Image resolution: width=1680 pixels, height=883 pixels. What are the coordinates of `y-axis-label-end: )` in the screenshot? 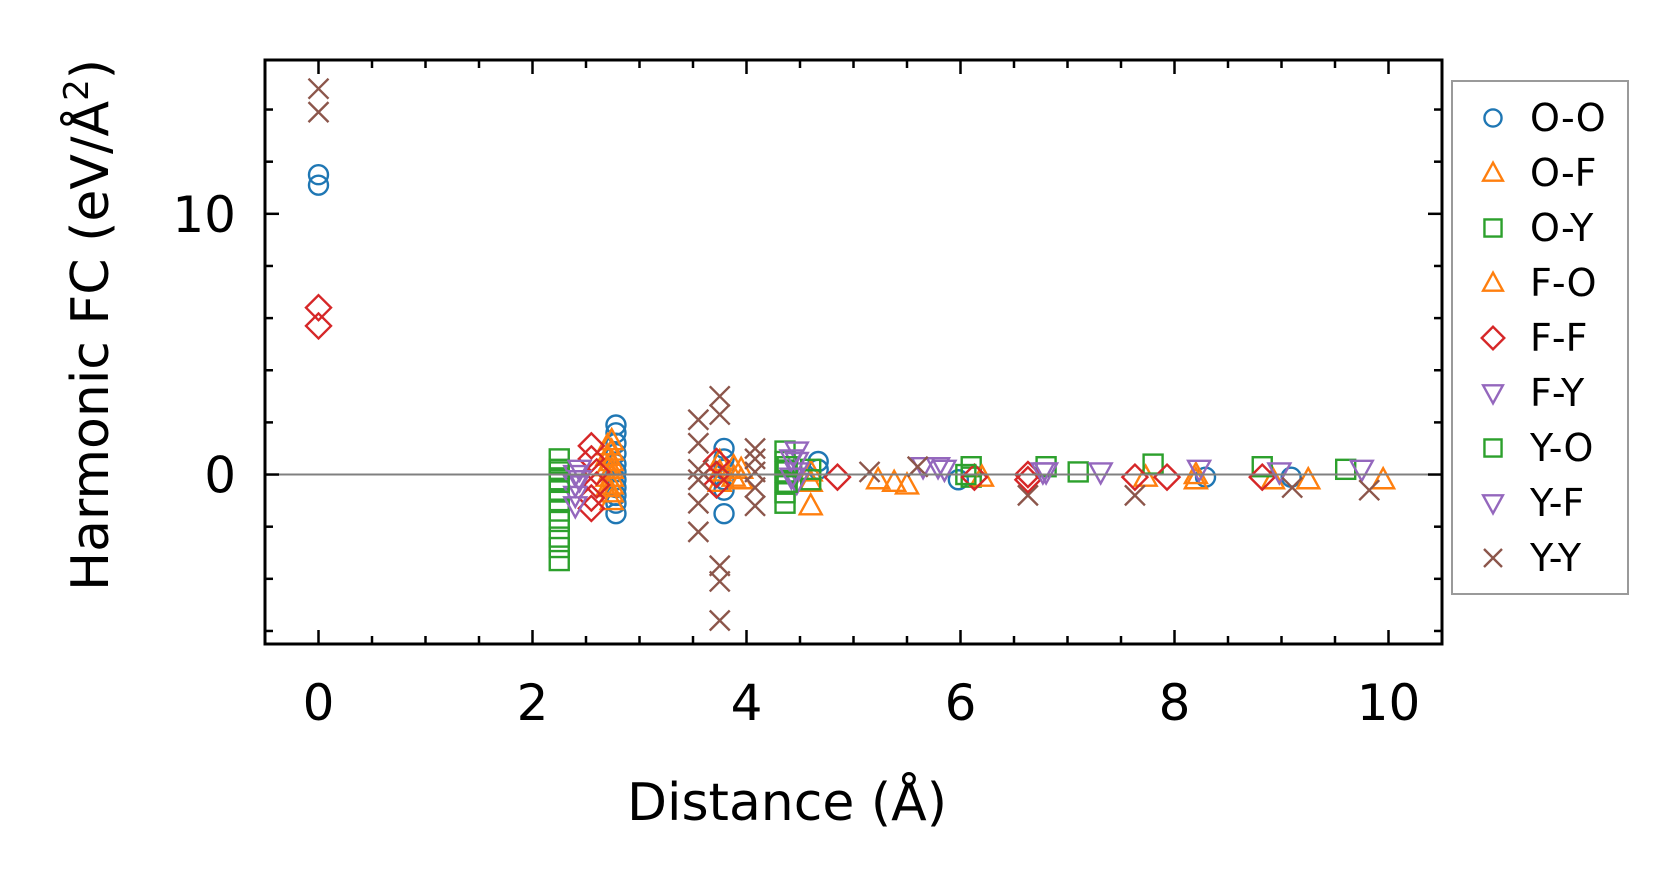 It's located at (91, 69).